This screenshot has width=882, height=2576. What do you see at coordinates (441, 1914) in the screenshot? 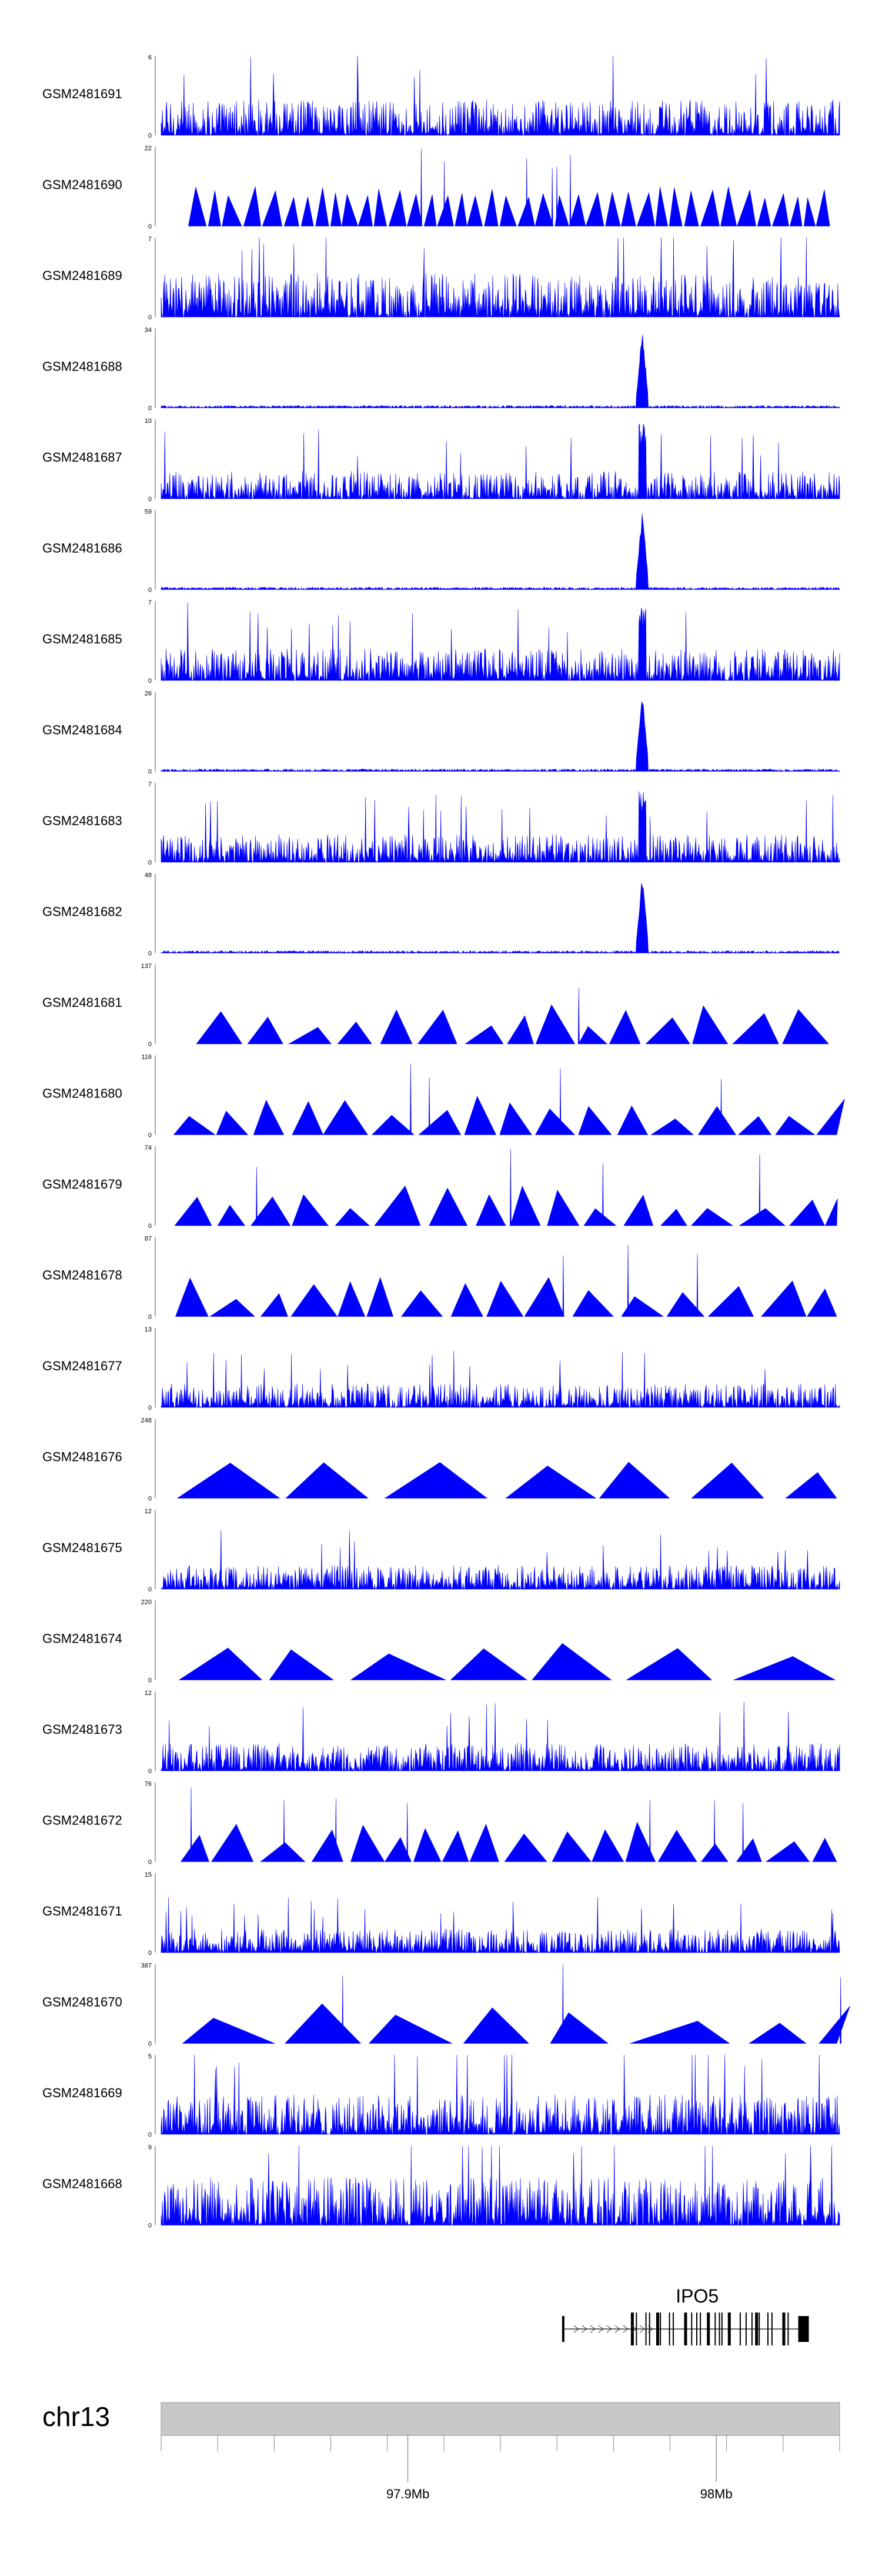
I see `track-GSM2481671: GSM2481671 15 0` at bounding box center [441, 1914].